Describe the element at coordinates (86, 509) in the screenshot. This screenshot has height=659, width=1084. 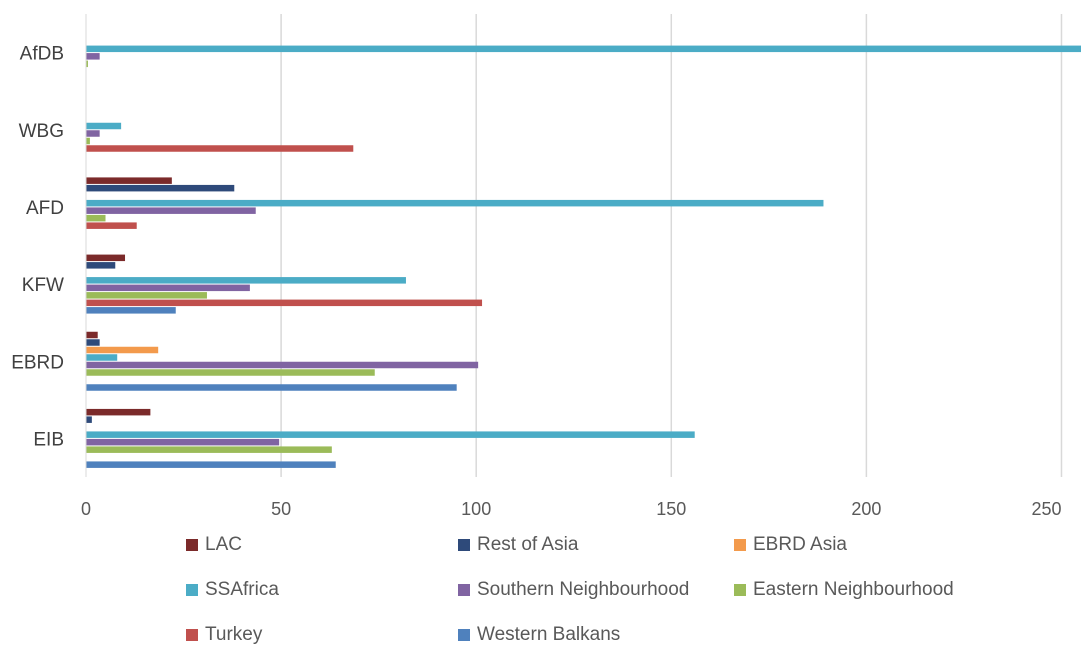
I see `x-tick-label: 0` at that location.